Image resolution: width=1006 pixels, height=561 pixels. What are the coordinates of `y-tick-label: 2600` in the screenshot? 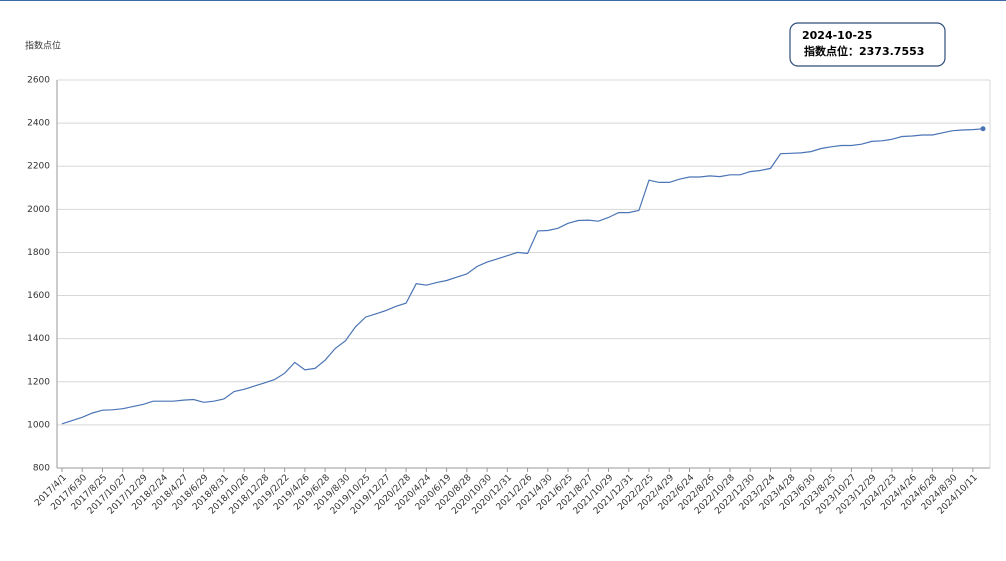 It's located at (38, 81).